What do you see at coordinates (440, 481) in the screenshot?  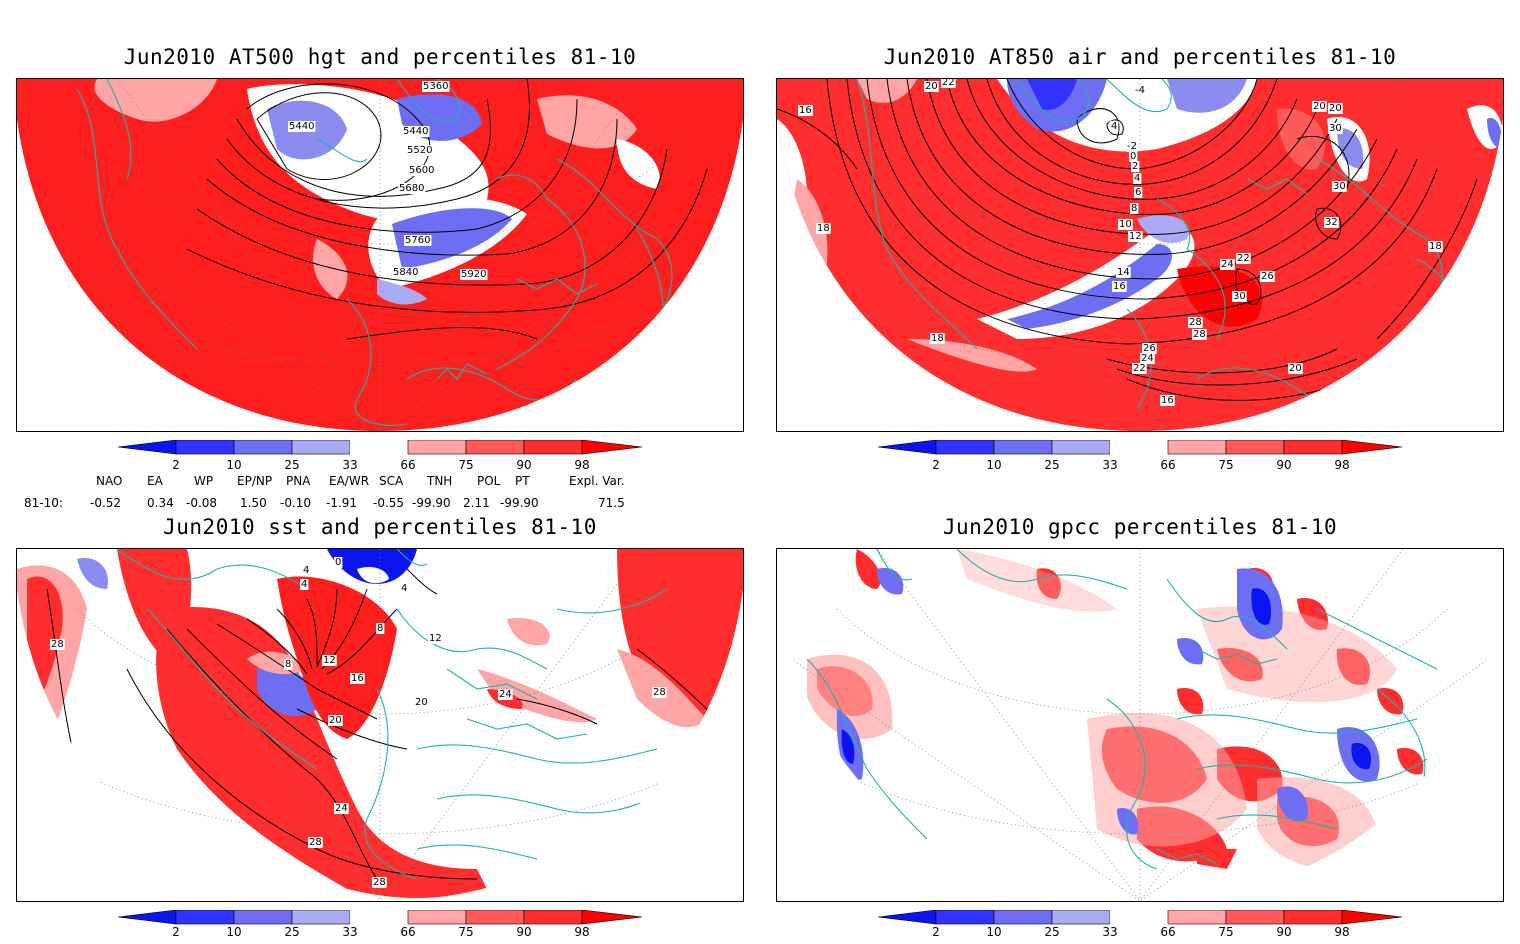 I see `index-name: TNH` at bounding box center [440, 481].